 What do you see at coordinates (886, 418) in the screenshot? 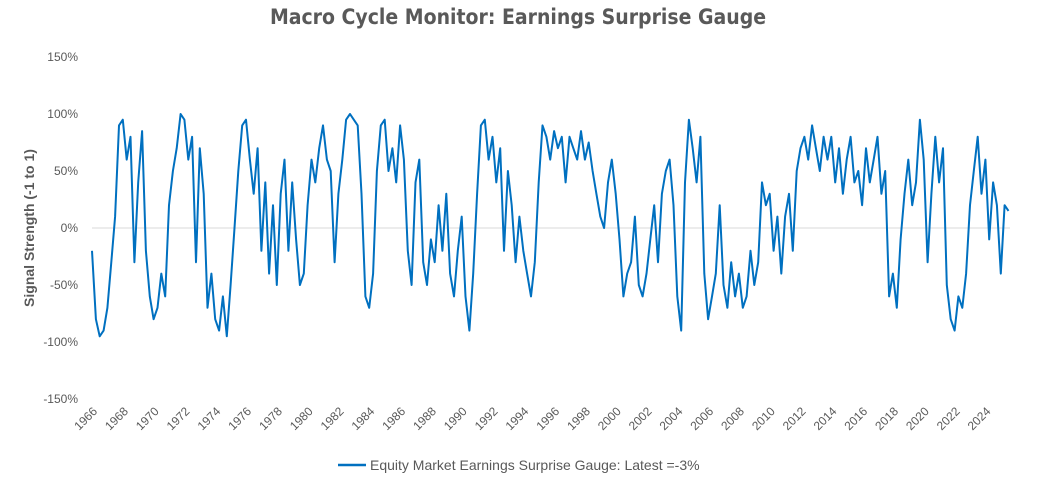
I see `x-tick-label: 2018` at bounding box center [886, 418].